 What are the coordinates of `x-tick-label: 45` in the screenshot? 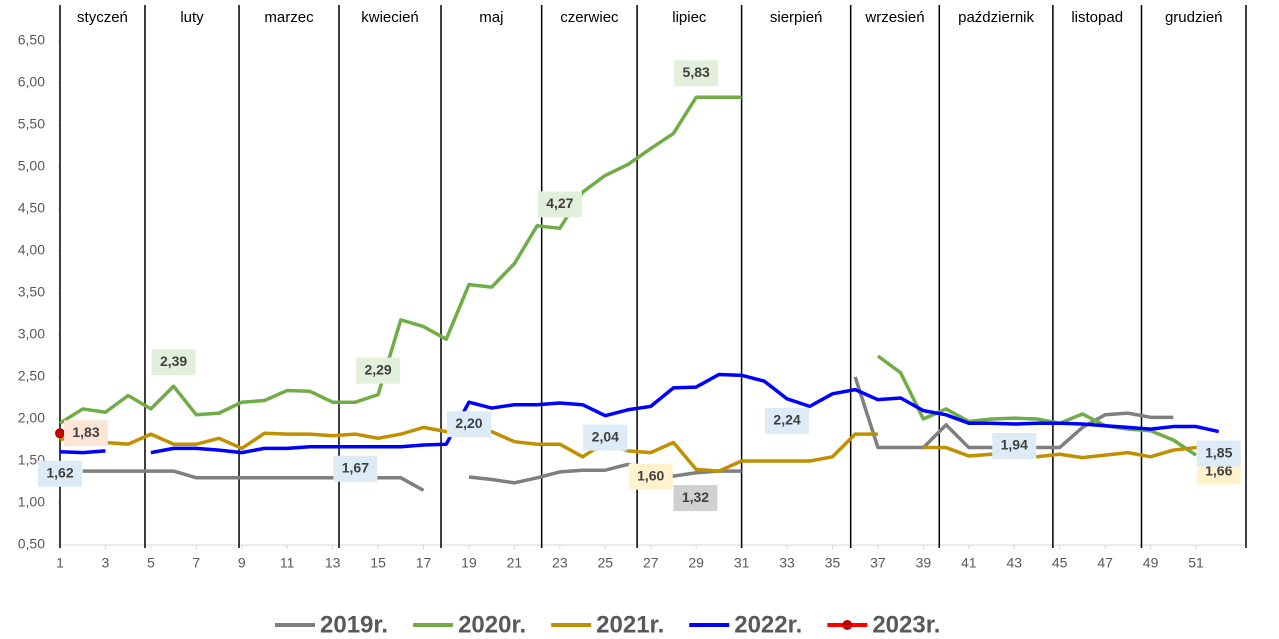 It's located at (1060, 563).